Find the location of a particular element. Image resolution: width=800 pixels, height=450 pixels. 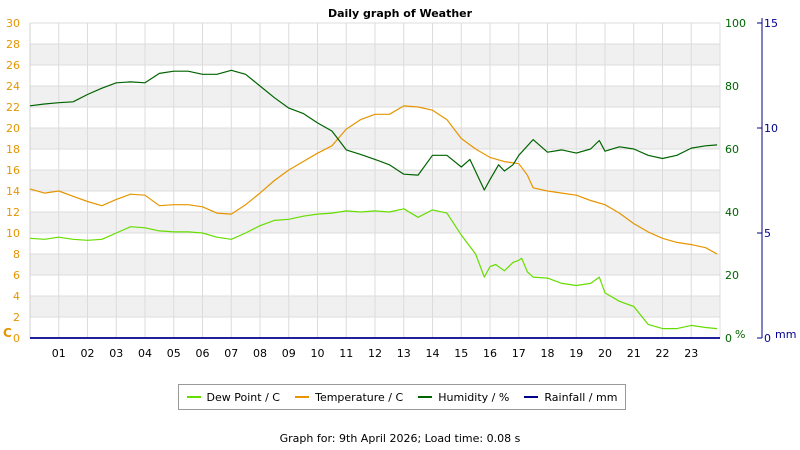

rain-tick-label: 5 is located at coordinates (767, 233).